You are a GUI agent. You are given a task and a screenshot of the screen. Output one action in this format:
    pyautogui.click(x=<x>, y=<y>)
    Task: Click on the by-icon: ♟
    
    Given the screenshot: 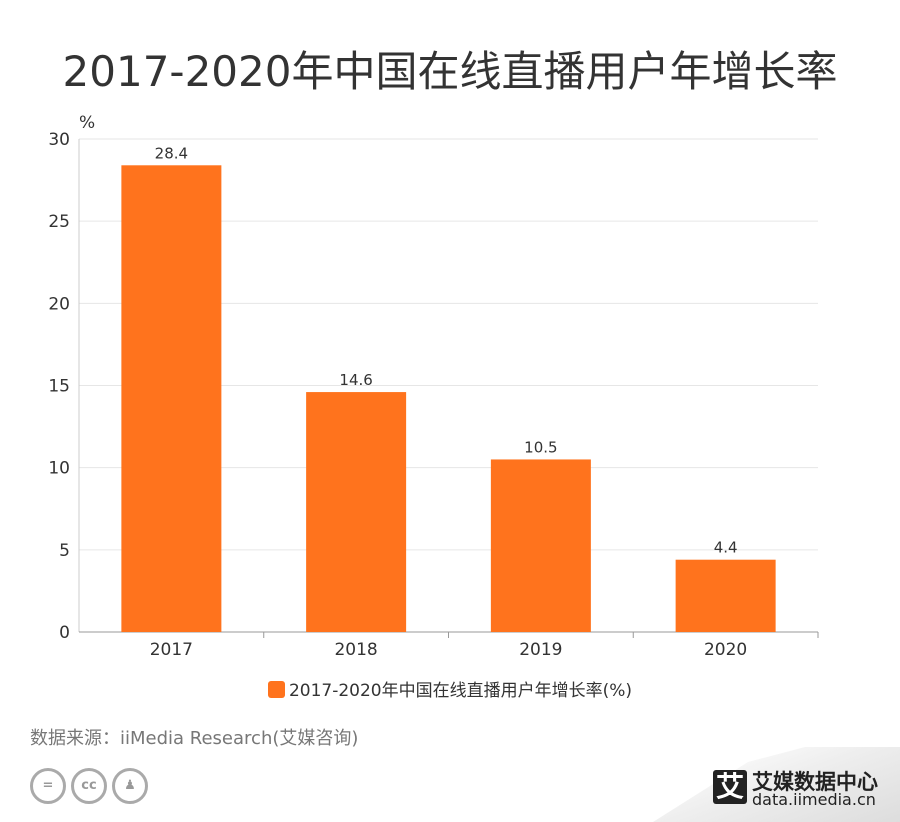 What is the action you would take?
    pyautogui.click(x=130, y=786)
    